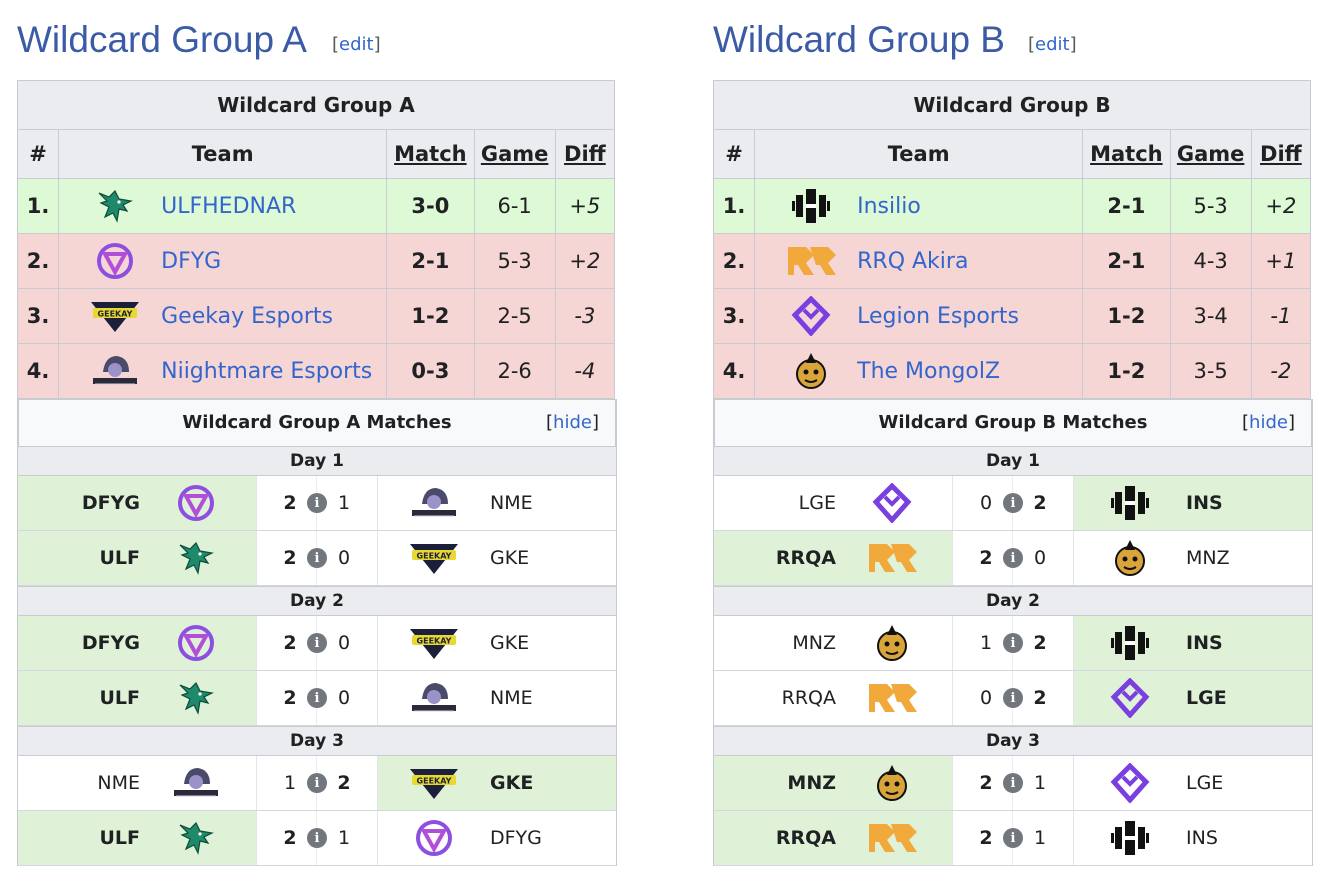 This screenshot has width=1326, height=882. I want to click on team-link: RRQ Akira, so click(913, 261).